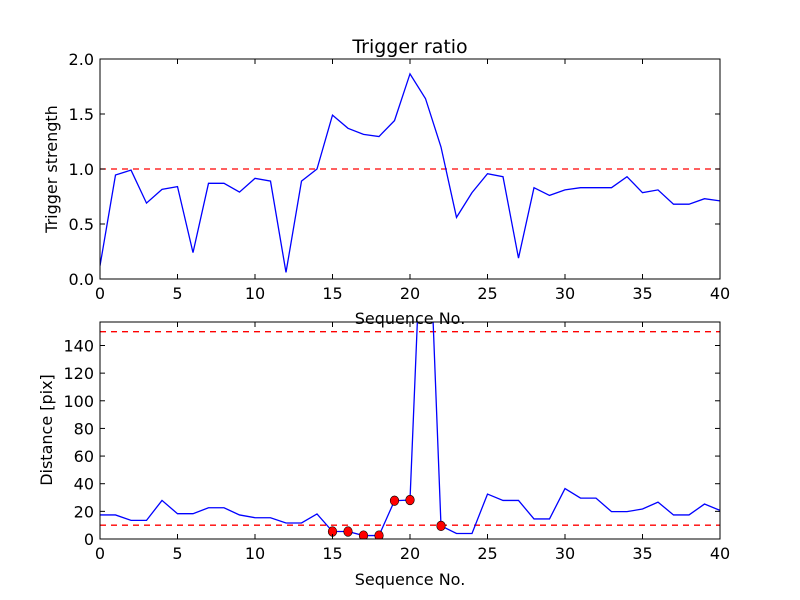 This screenshot has width=800, height=600. Describe the element at coordinates (89, 539) in the screenshot. I see `y-tick-label: 0` at that location.